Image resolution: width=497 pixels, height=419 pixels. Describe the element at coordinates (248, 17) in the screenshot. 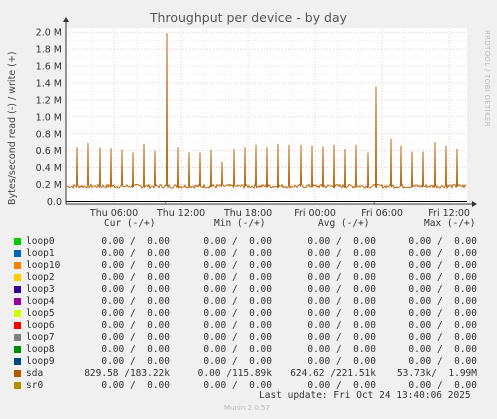

I see `chart-title: Throughput per device - by day` at that location.